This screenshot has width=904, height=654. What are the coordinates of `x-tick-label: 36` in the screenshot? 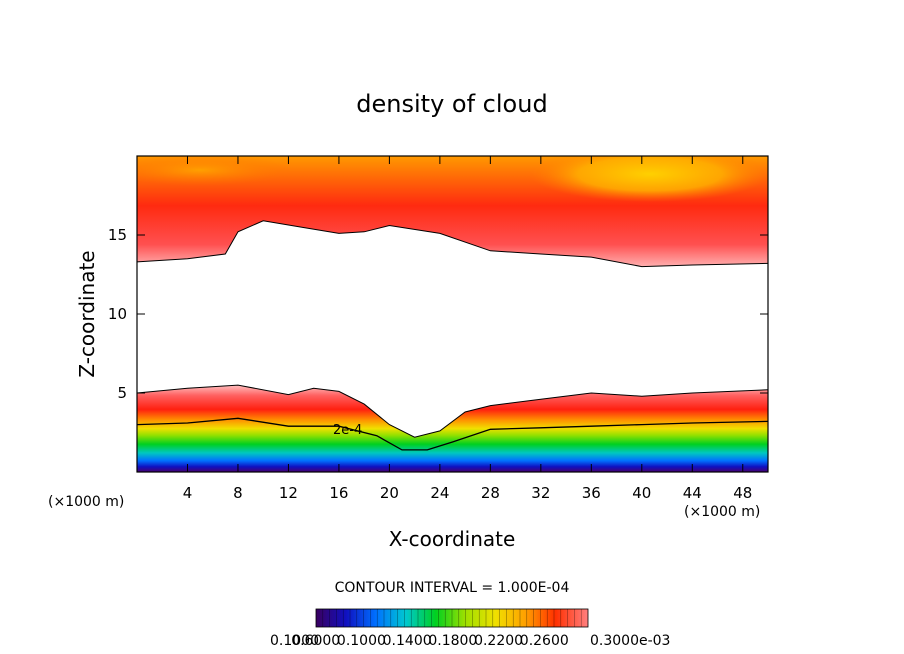 It's located at (591, 493).